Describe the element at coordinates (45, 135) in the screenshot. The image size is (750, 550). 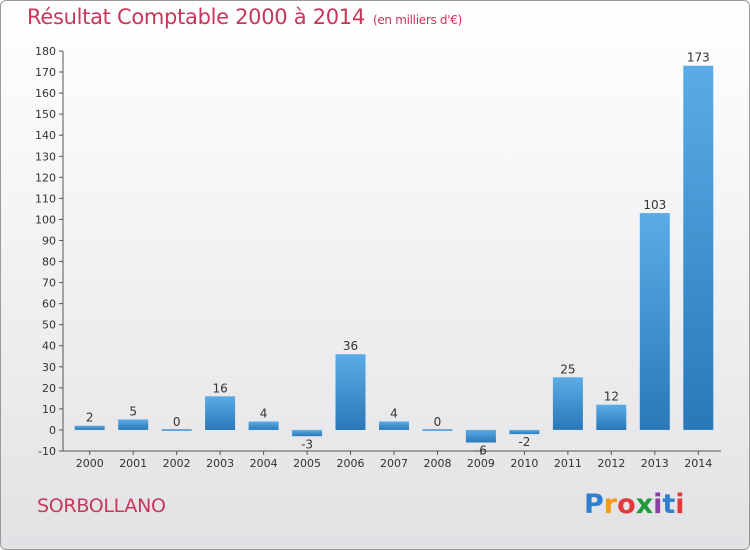
I see `y-tick-label: 140` at that location.